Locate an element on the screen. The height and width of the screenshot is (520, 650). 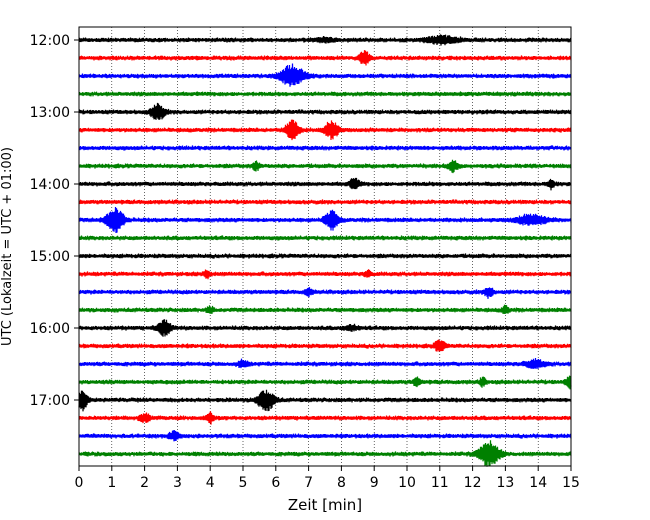
x-tick-label: 6 is located at coordinates (275, 483).